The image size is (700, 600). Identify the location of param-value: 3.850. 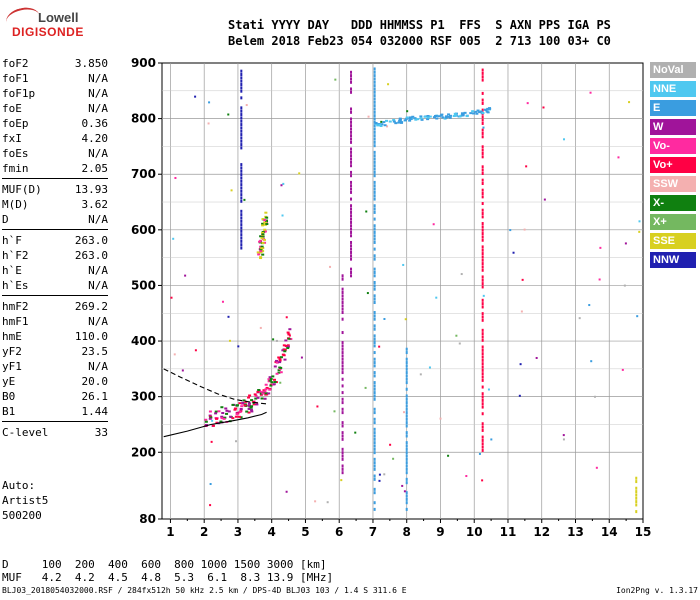
(91, 63).